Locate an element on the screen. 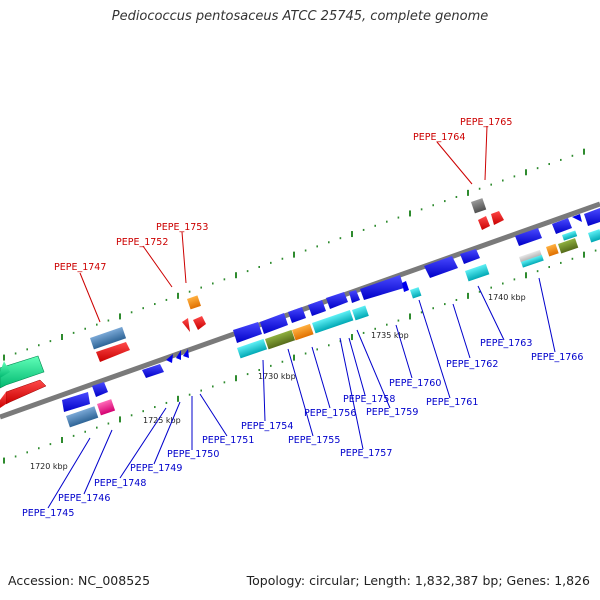 This screenshot has width=600, height=600. gene-label-1759: PEPE_1759 is located at coordinates (392, 412).